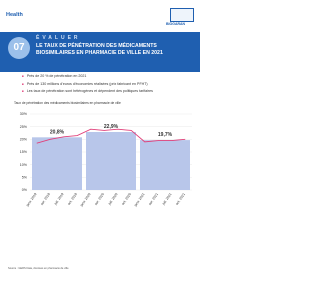 This screenshot has width=320, height=283. I want to click on x-tick-label: janv. 2021, so click(139, 200).